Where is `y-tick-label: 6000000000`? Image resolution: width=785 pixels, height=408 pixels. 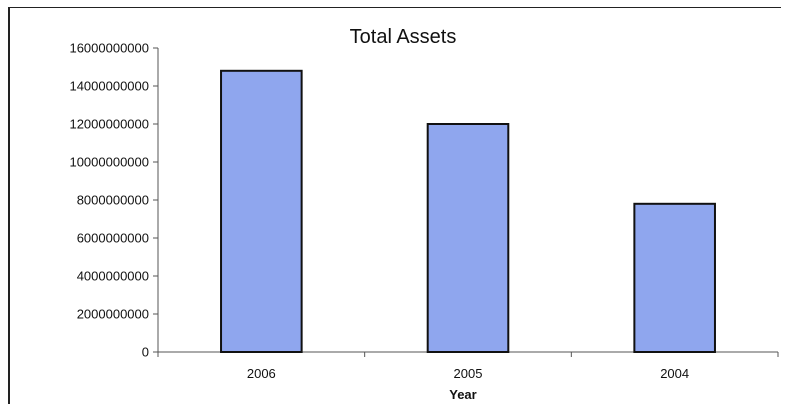 y-tick-label: 6000000000 is located at coordinates (113, 238).